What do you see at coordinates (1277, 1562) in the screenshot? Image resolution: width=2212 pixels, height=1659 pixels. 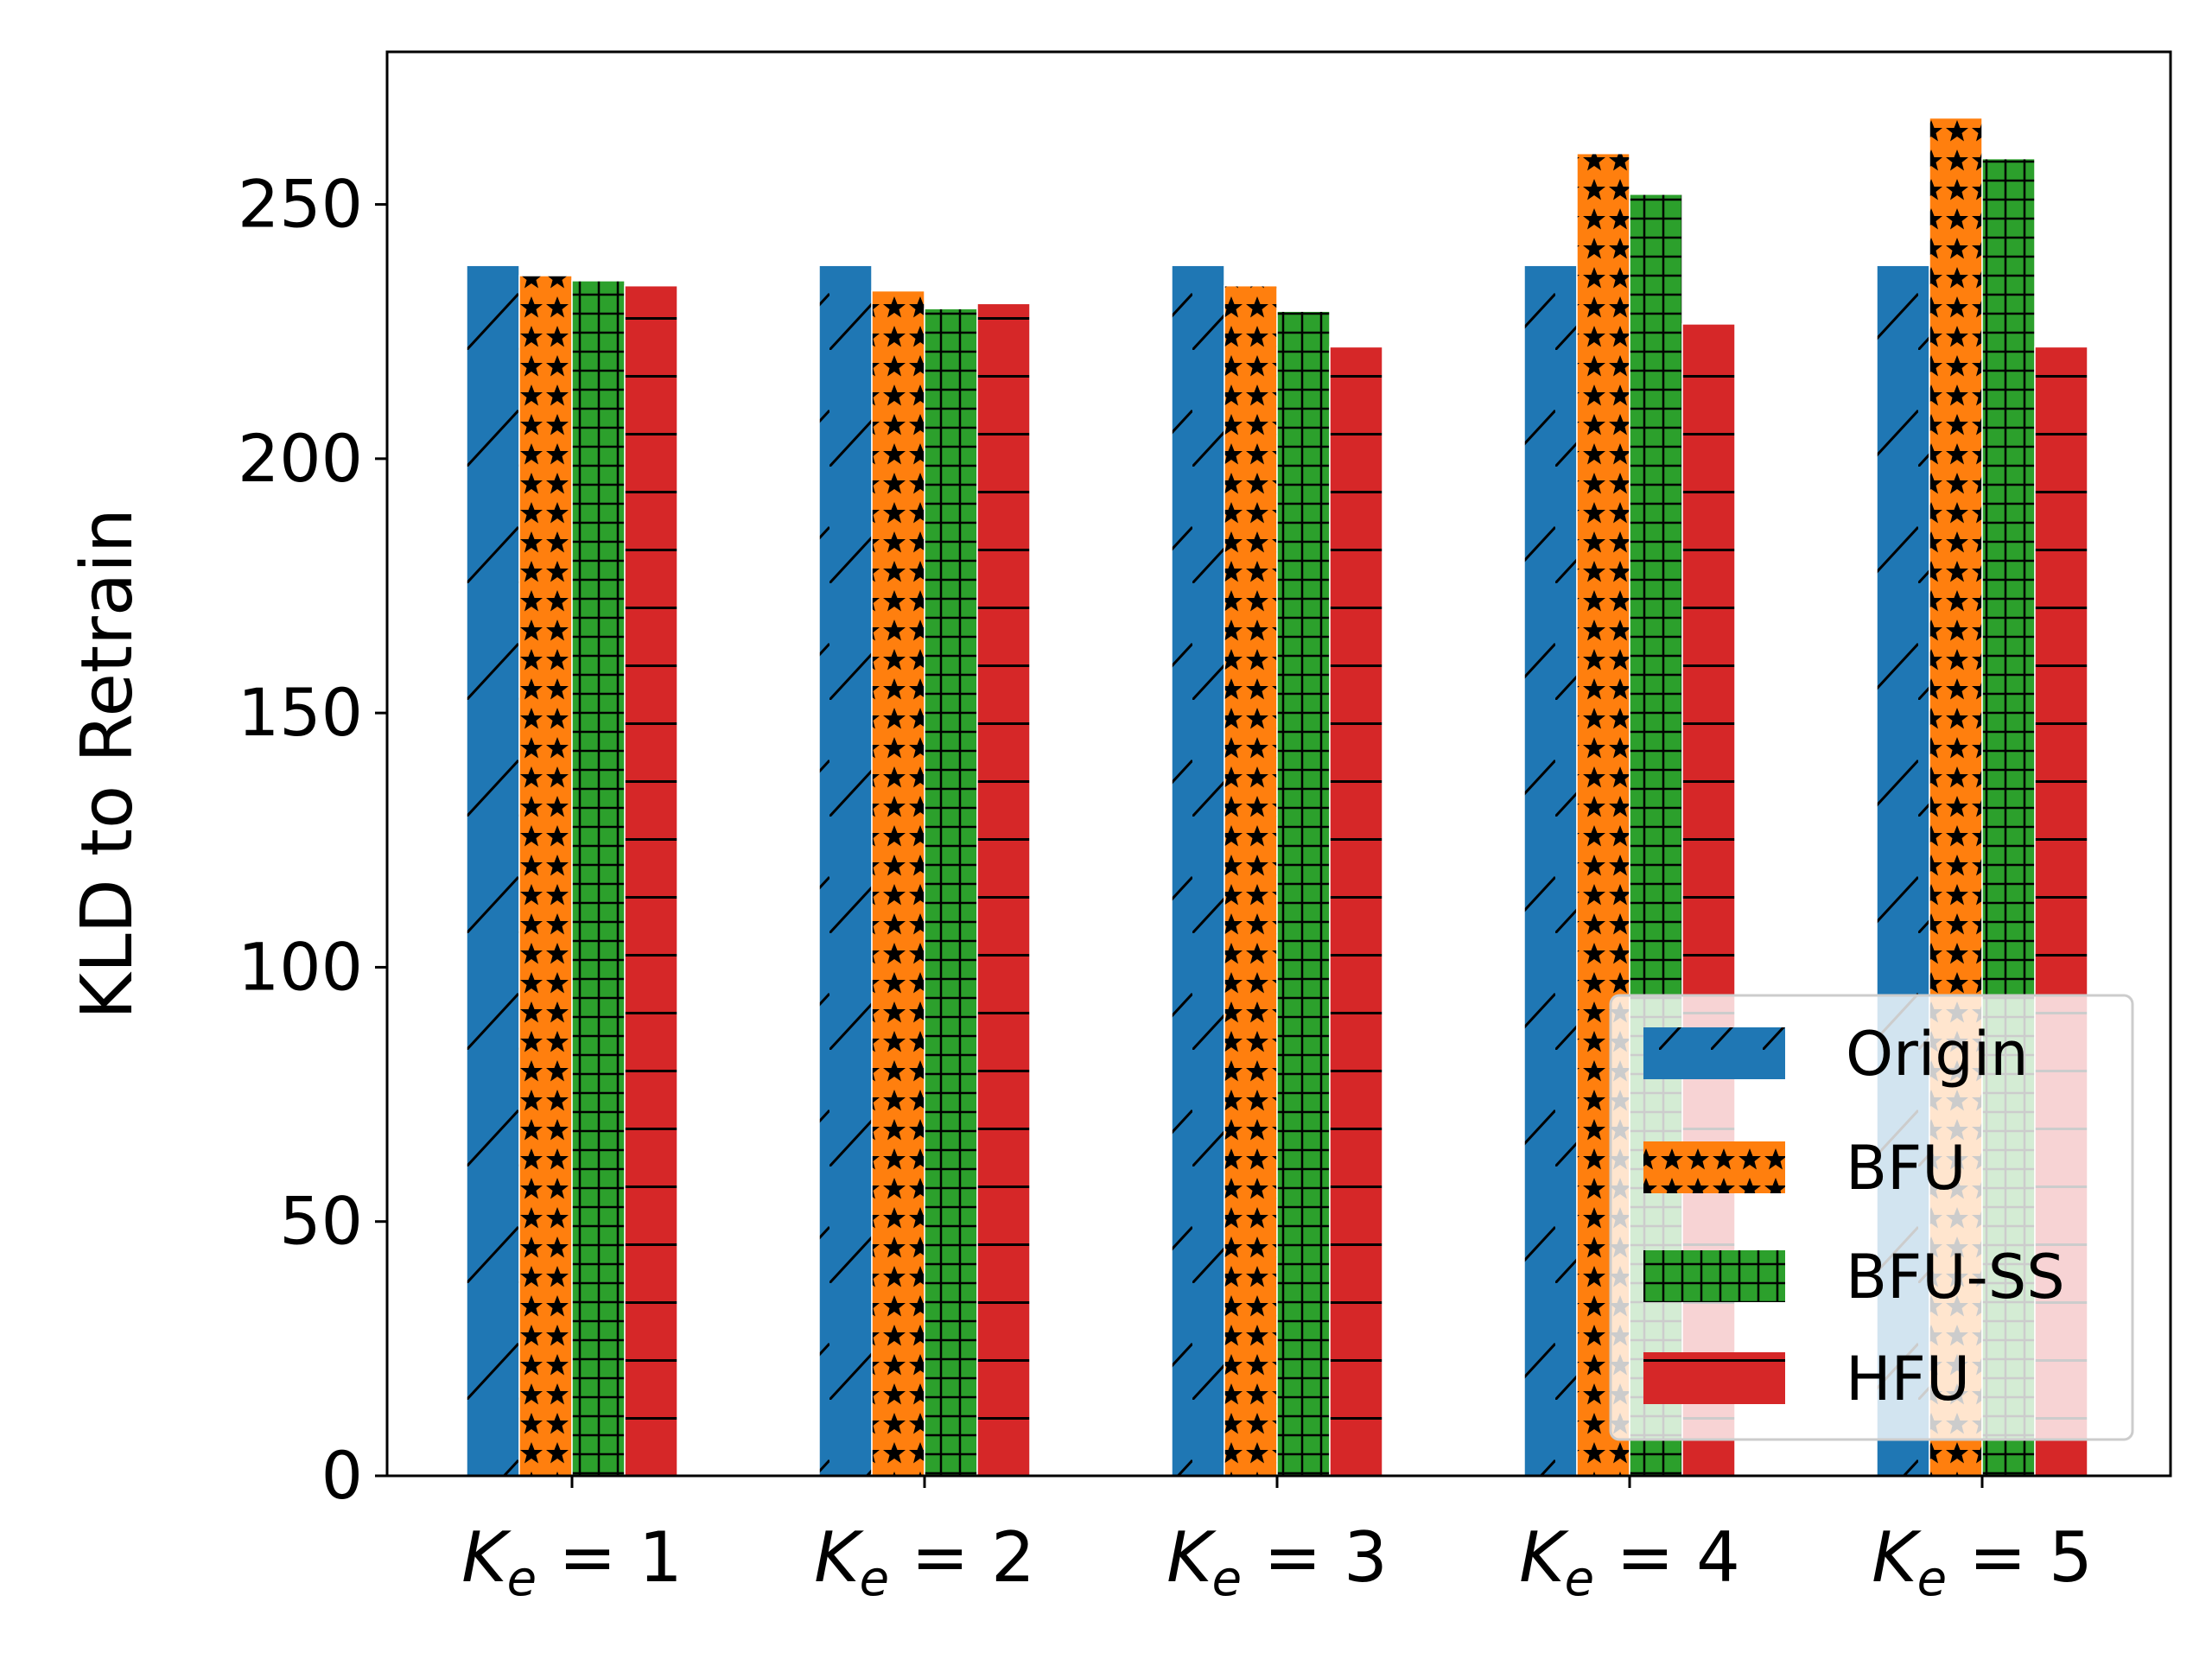 I see `x-tick-label: Ke = 3` at bounding box center [1277, 1562].